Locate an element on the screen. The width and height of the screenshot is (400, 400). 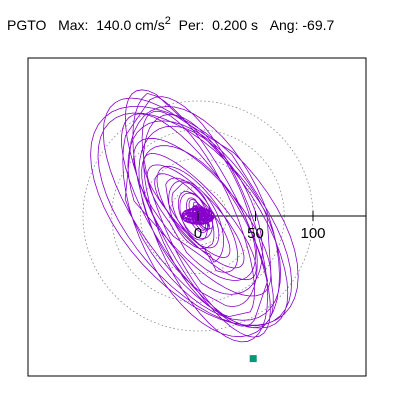
max-value: 140.0 cm/s is located at coordinates (130, 25).